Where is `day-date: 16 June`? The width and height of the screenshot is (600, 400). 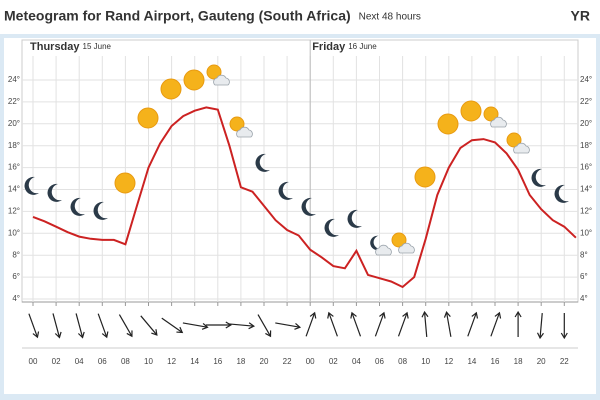
day-date: 16 June is located at coordinates (362, 46).